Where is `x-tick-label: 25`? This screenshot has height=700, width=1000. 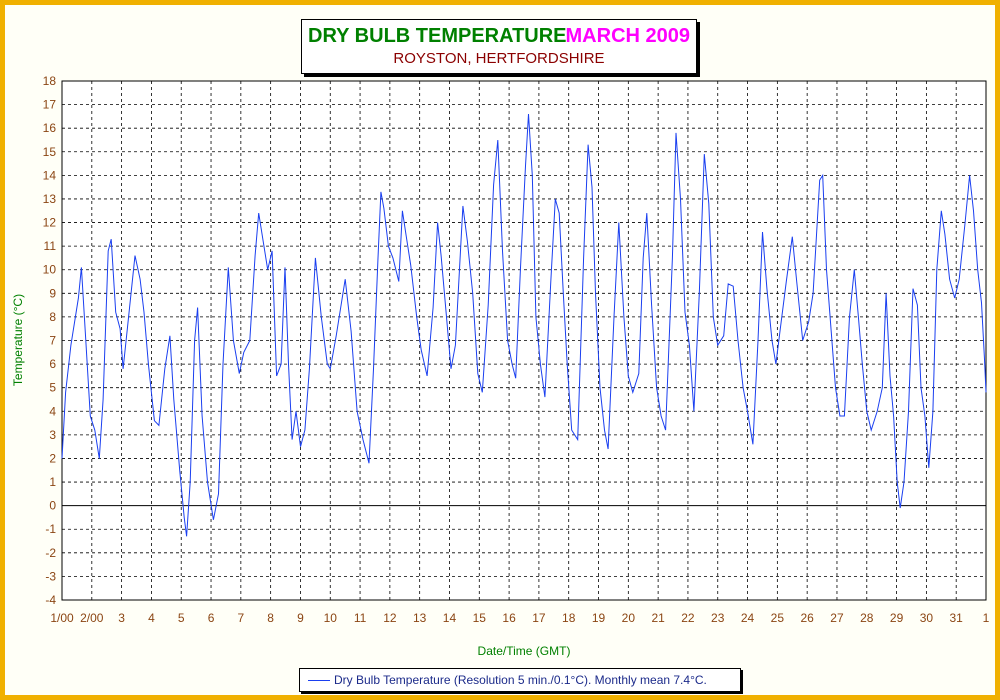 x-tick-label: 25 is located at coordinates (778, 618).